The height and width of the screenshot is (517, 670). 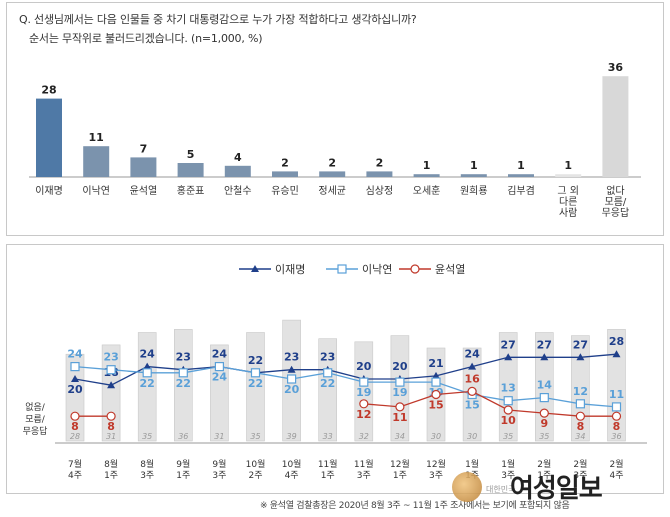 What do you see at coordinates (377, 269) in the screenshot?
I see `legend-label: 이낙연` at bounding box center [377, 269].